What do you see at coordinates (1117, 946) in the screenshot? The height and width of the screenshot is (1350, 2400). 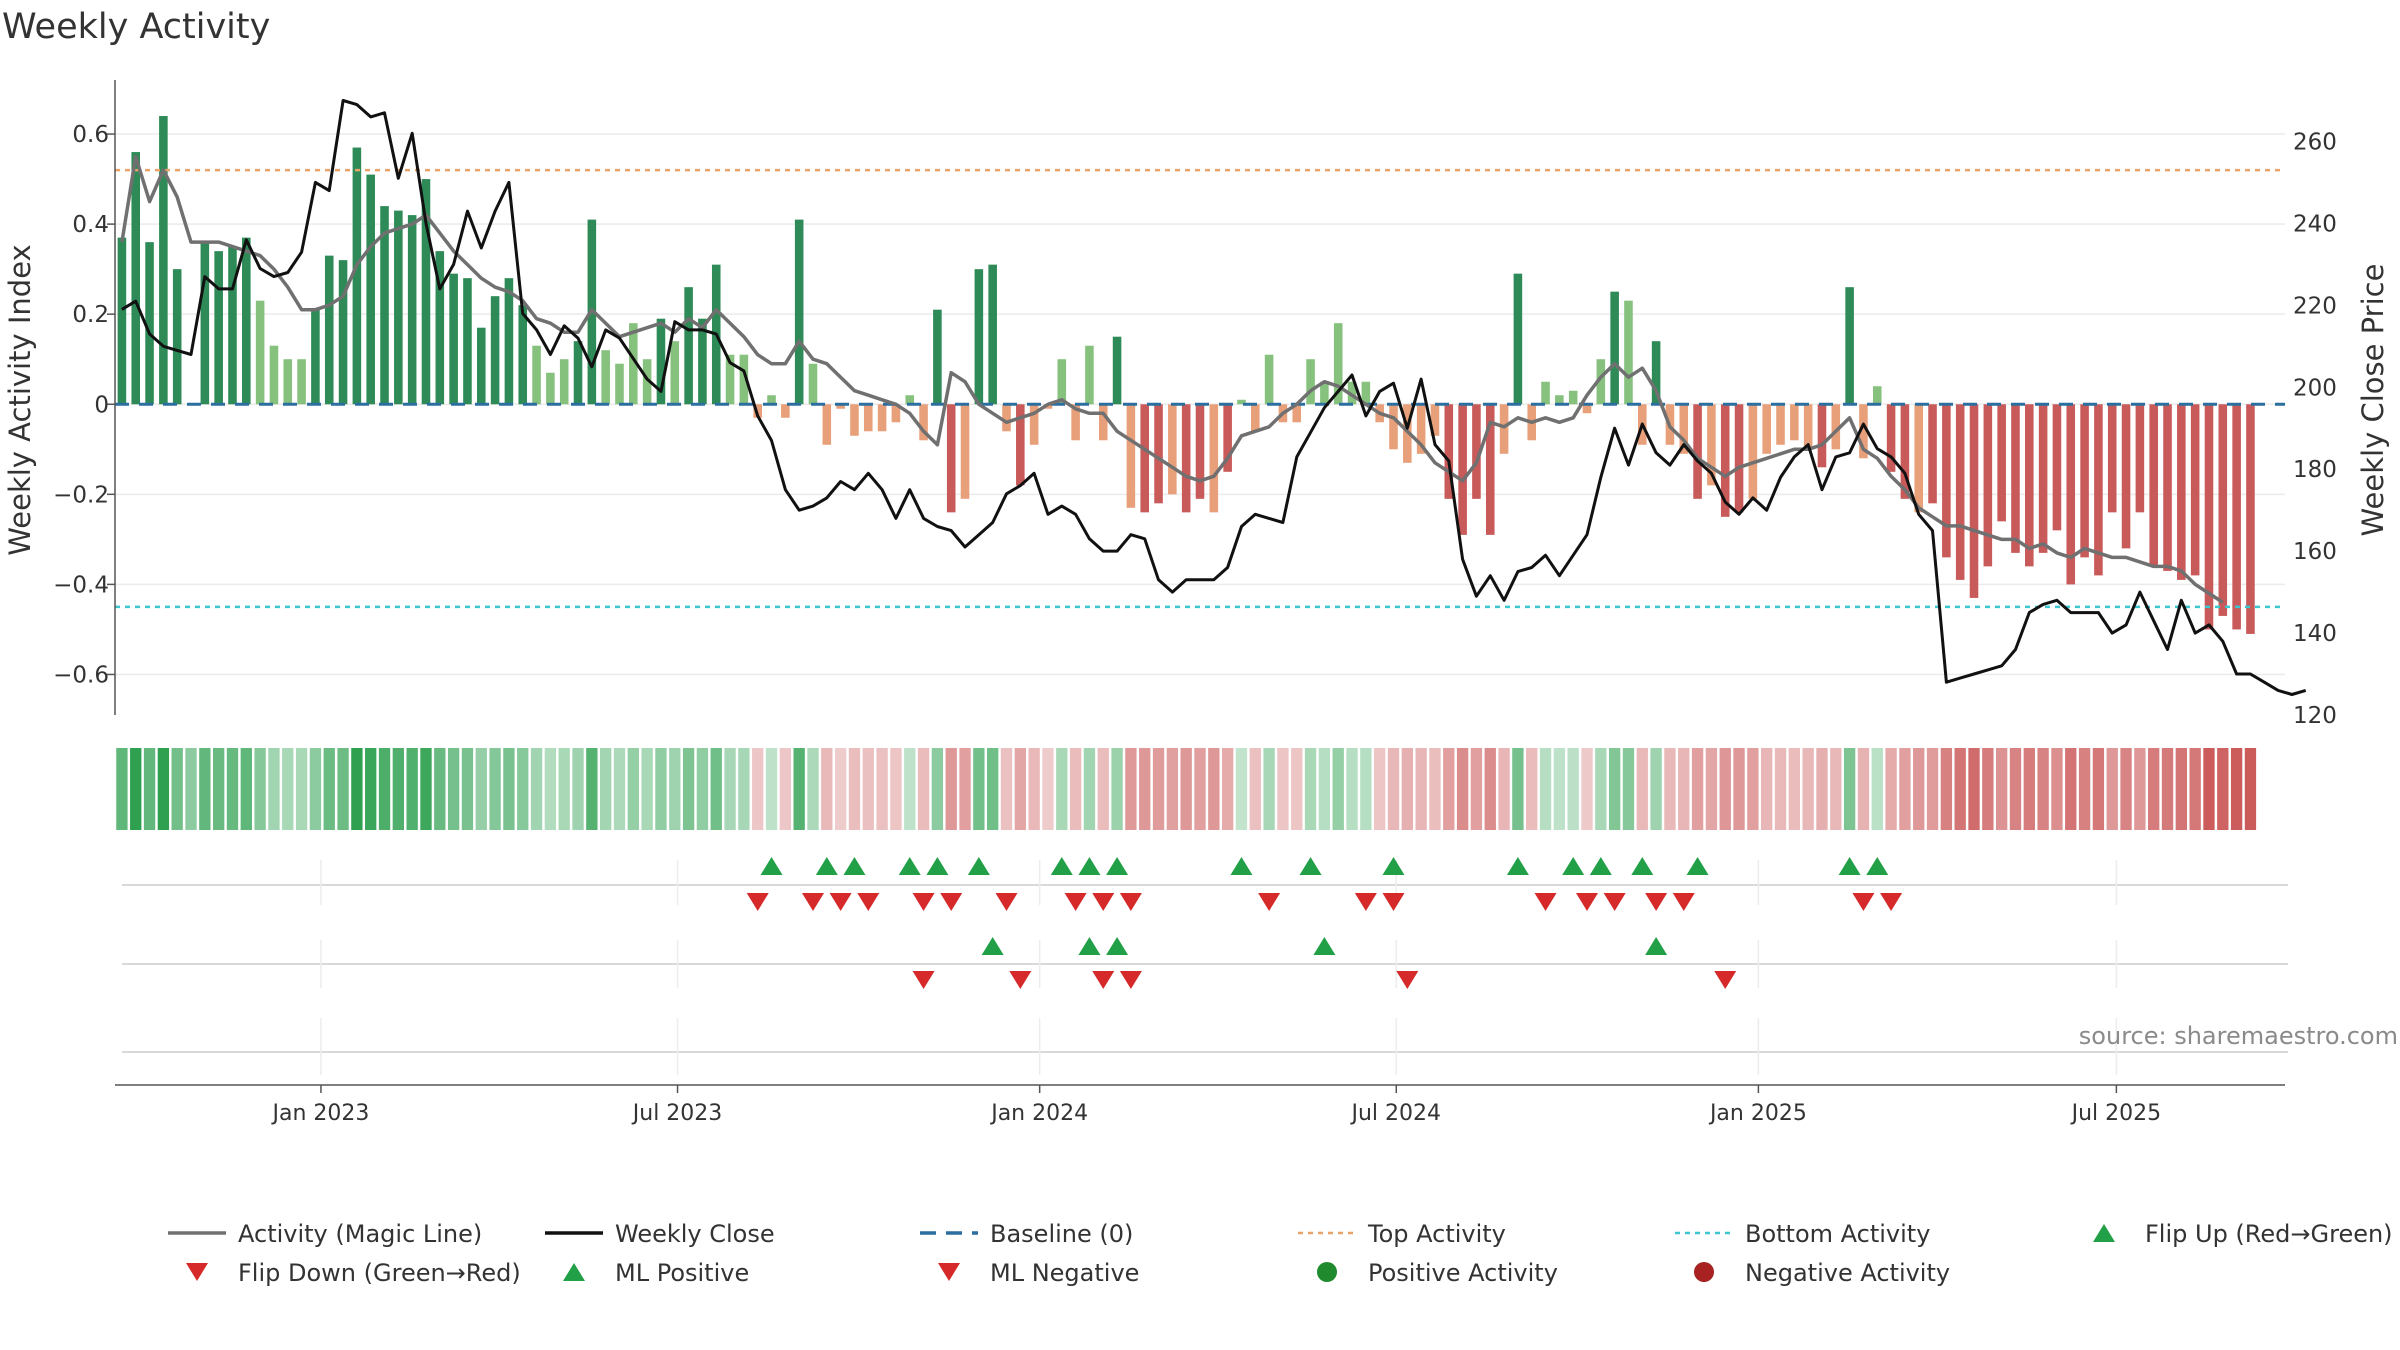 I see `ml-positive-marker` at bounding box center [1117, 946].